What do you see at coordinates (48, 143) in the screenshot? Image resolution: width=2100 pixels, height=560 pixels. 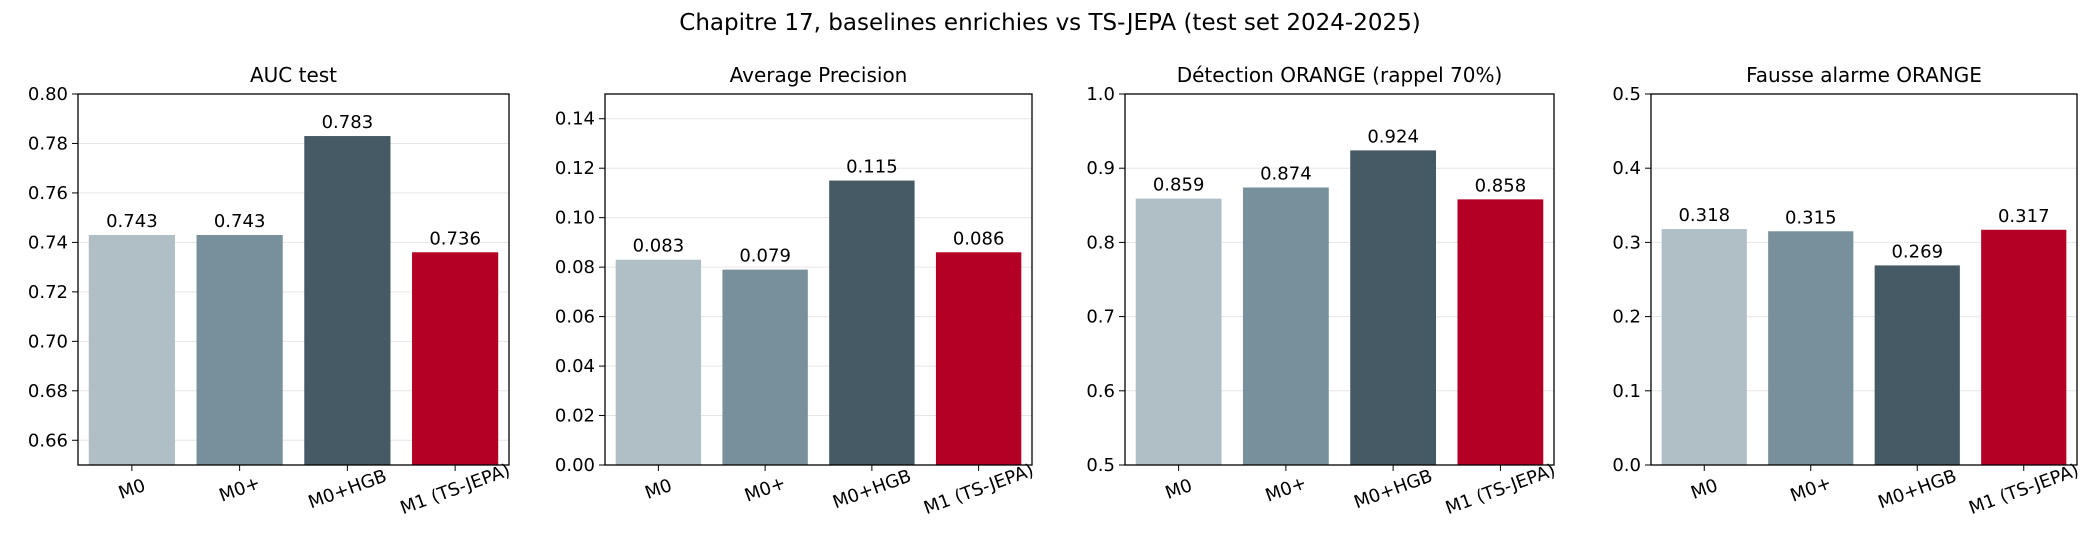 I see `y-tick-label: 0.78` at bounding box center [48, 143].